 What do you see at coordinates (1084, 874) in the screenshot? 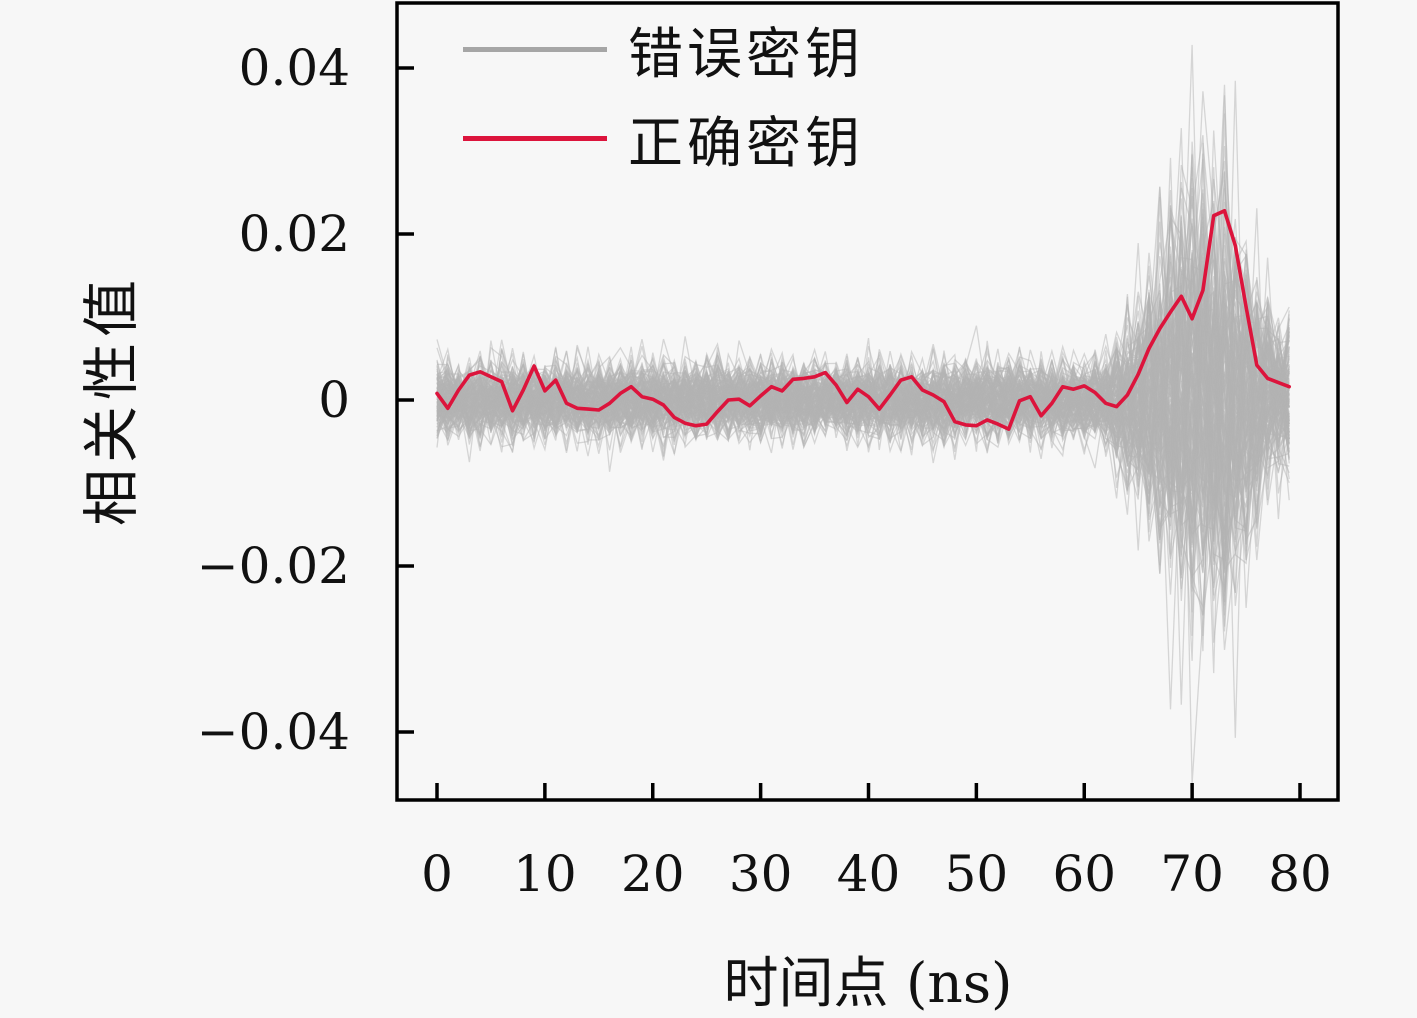
I see `x-tick-label: 60` at bounding box center [1084, 874].